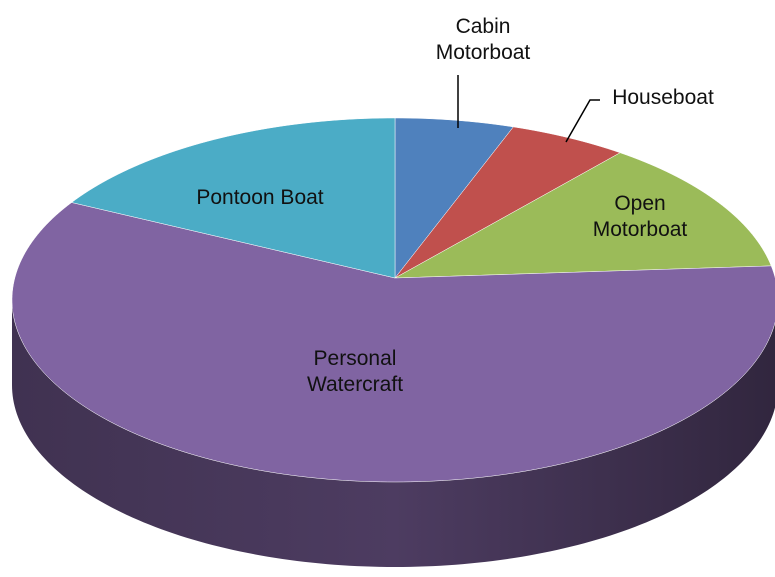 The image size is (775, 577). What do you see at coordinates (260, 197) in the screenshot?
I see `slice-label: Pontoon Boat` at bounding box center [260, 197].